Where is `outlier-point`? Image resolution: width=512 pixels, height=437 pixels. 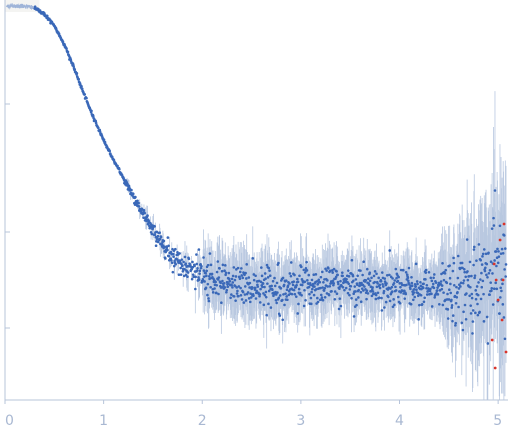 outlier-point is located at coordinates (504, 224).